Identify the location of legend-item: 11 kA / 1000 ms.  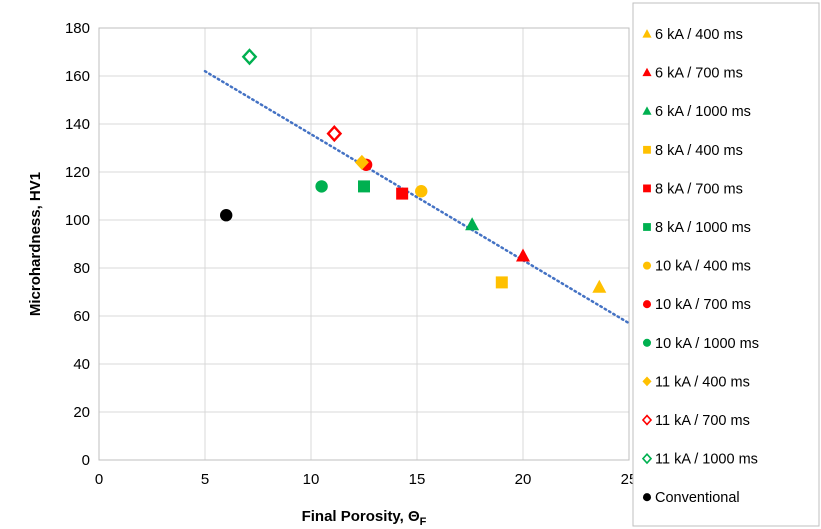
(699, 460).